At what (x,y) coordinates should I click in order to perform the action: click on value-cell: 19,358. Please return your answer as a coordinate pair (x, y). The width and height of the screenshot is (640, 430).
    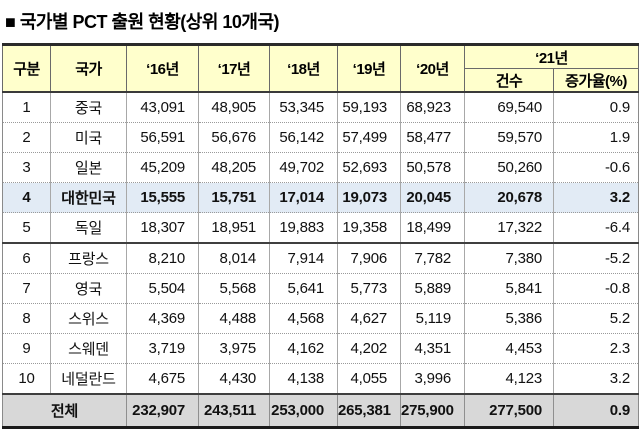
    Looking at the image, I should click on (369, 227).